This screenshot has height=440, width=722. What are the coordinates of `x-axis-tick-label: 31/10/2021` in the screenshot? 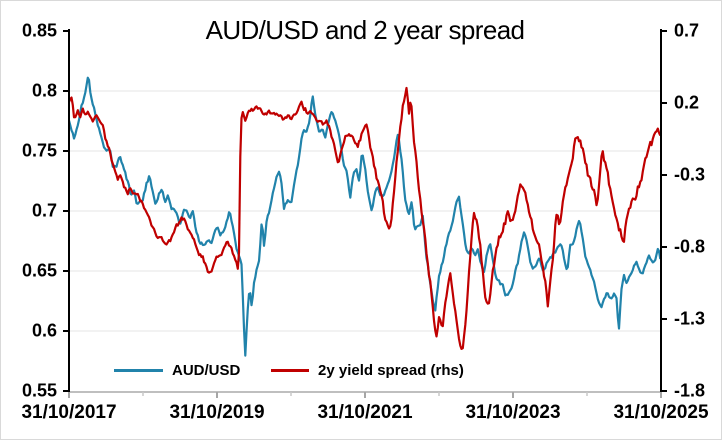 It's located at (365, 412).